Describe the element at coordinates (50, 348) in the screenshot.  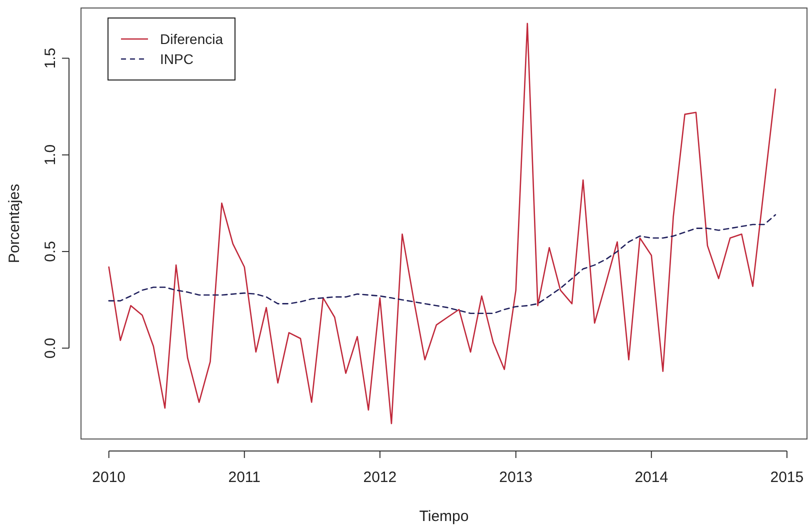
I see `y-tick-label: 0.0` at that location.